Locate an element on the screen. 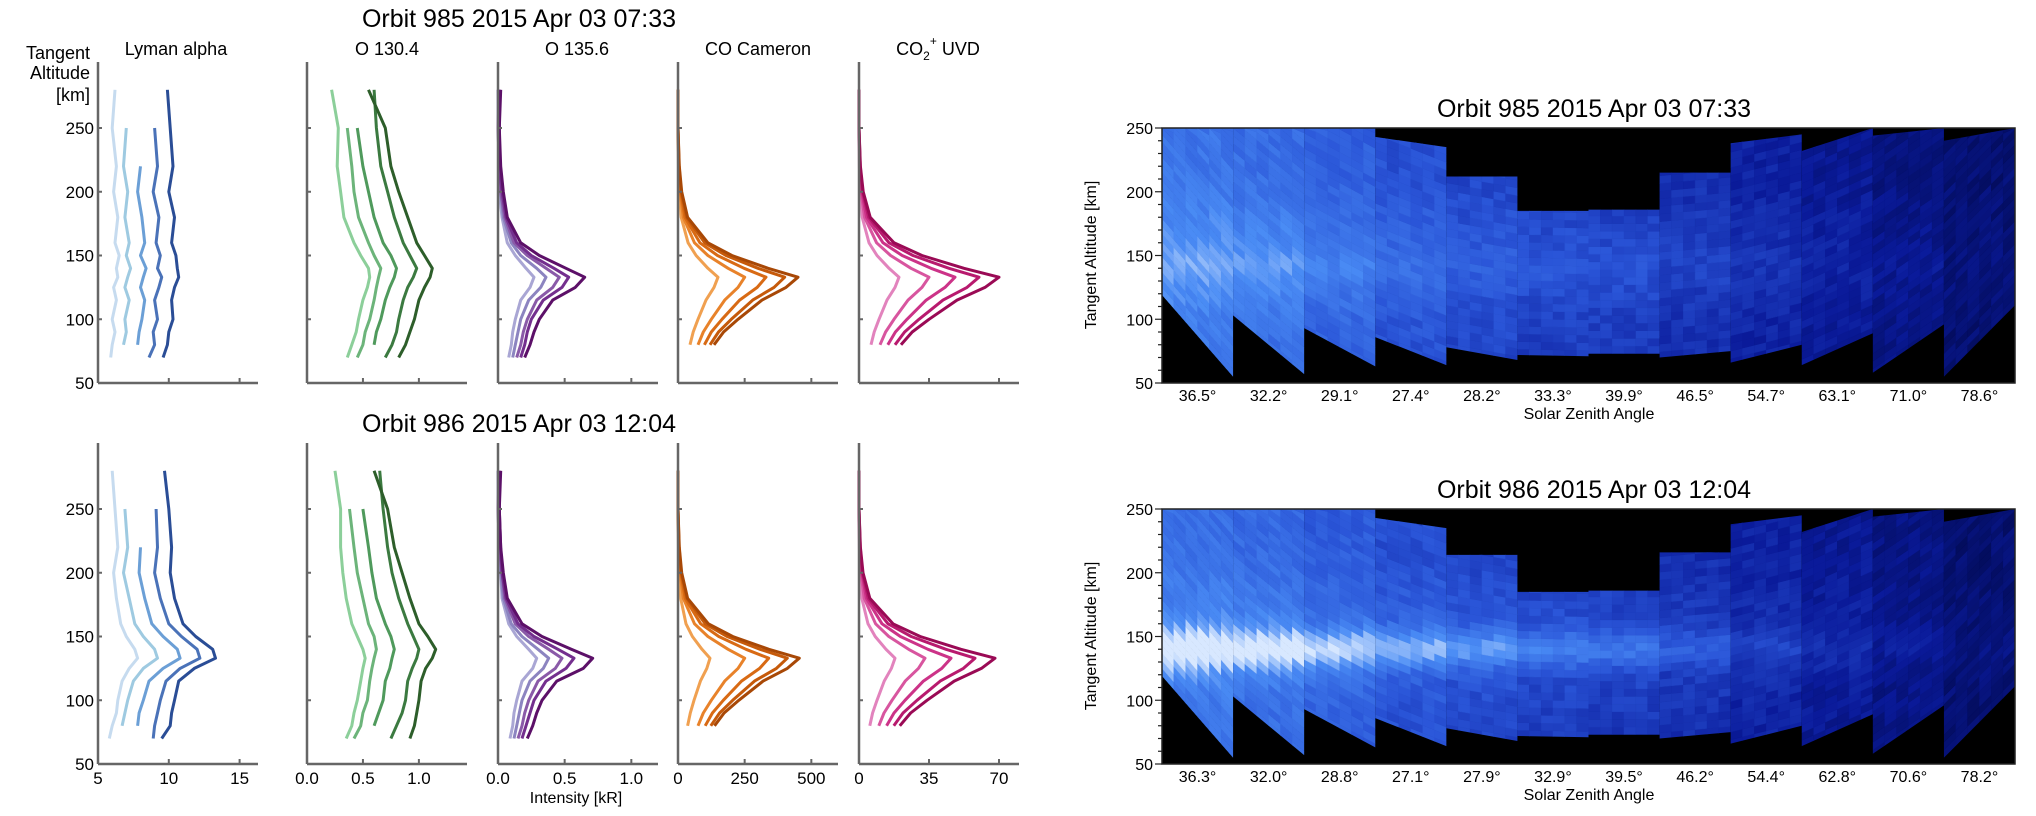  profile-line is located at coordinates (363, 624).